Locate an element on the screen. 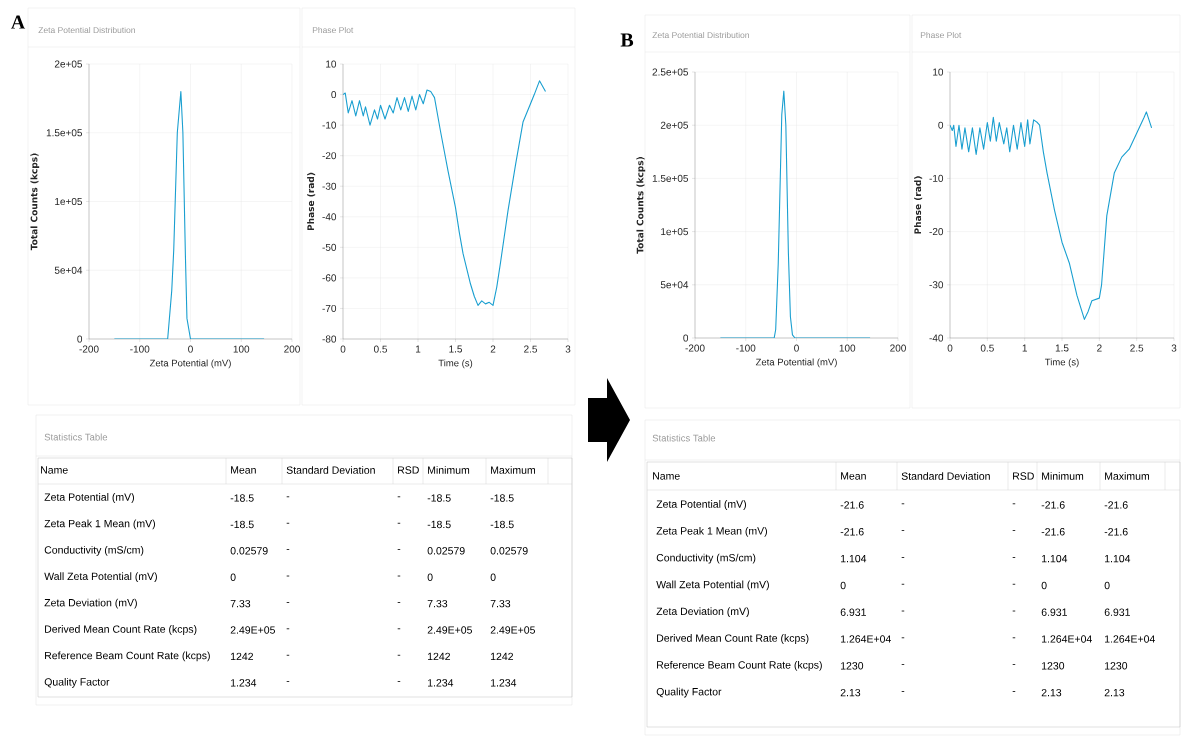 The image size is (1181, 740). category-label: Maximum is located at coordinates (513, 470).